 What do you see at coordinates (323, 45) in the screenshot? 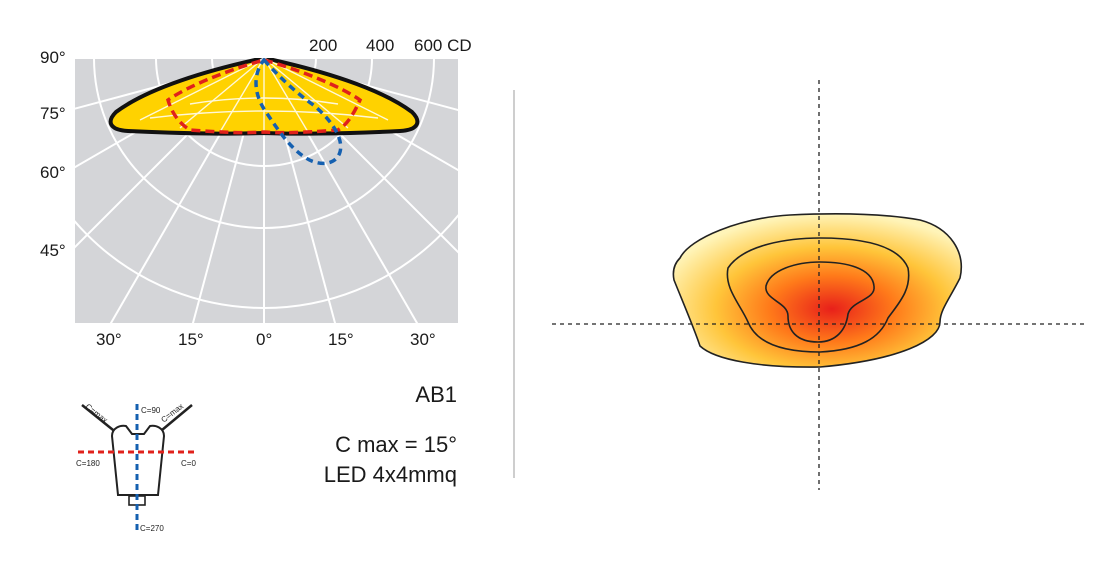
I see `radial-tick-200: 200` at bounding box center [323, 45].